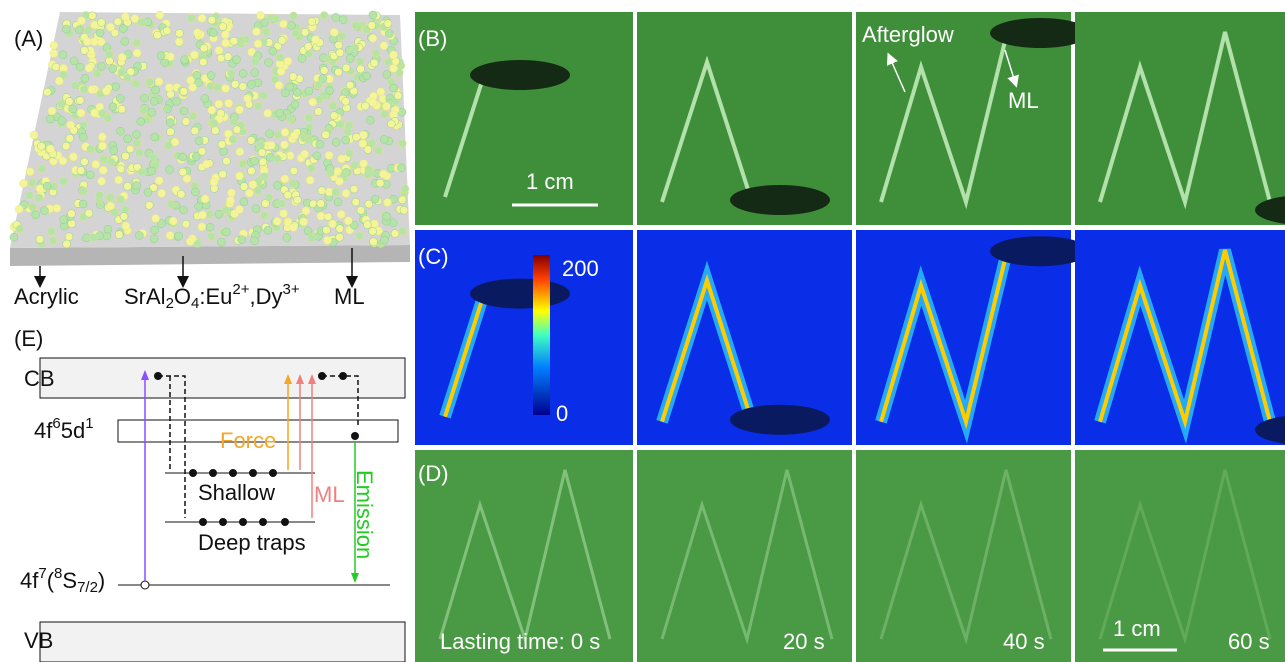 This screenshot has width=1285, height=662. Describe the element at coordinates (291, 289) in the screenshot. I see `text-part: 3+` at that location.